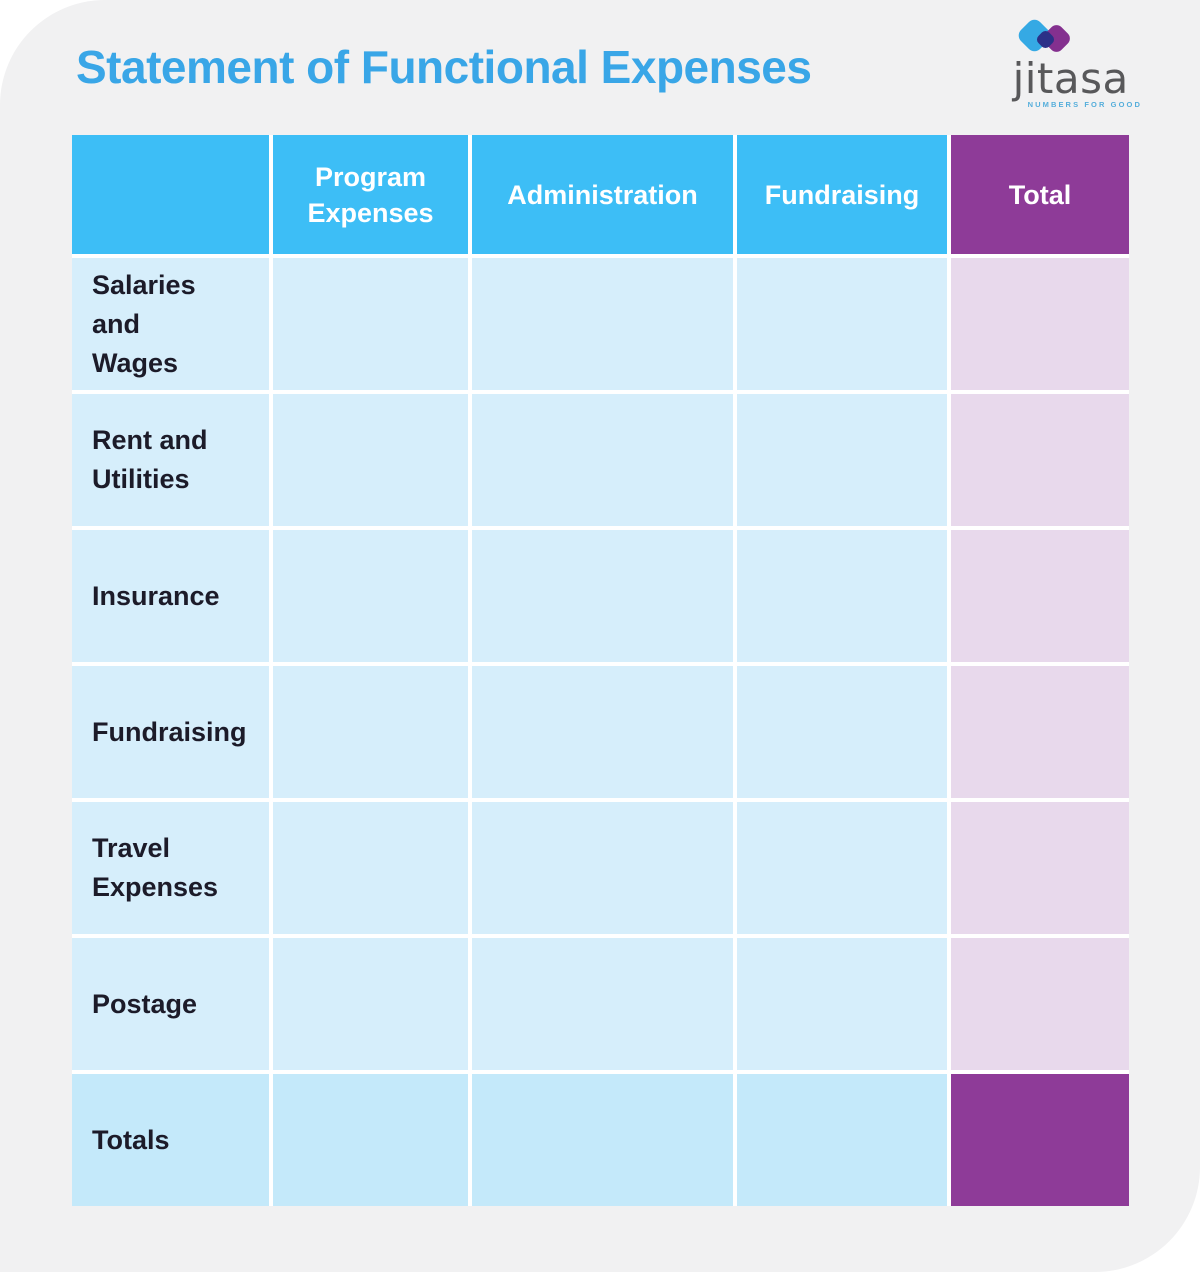  Describe the element at coordinates (370, 868) in the screenshot. I see `cell-travel-program-expenses` at that location.